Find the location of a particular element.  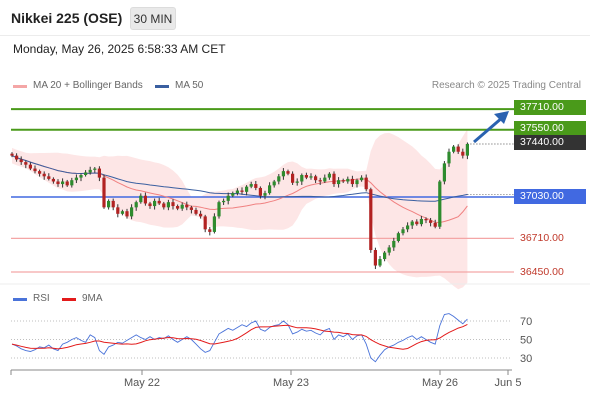

support-1-label: 36710.00 is located at coordinates (542, 238).